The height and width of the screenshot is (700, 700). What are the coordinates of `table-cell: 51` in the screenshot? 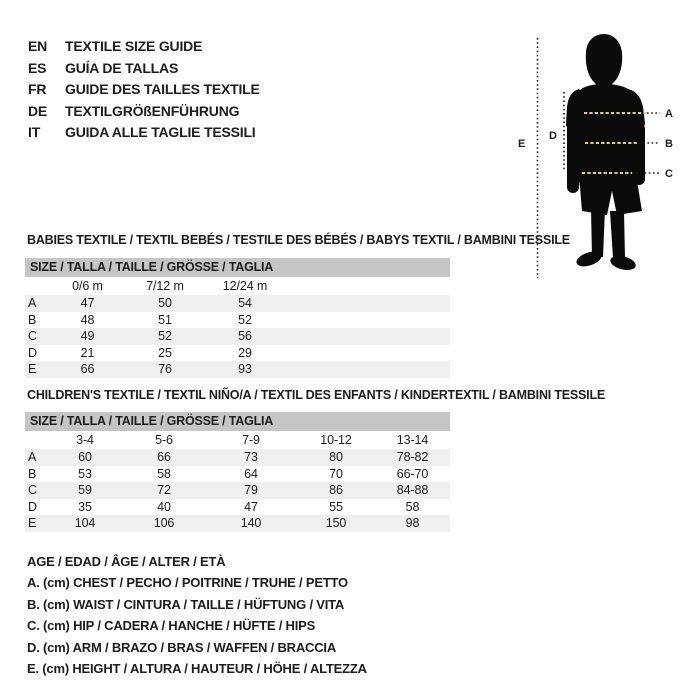 It's located at (165, 319).